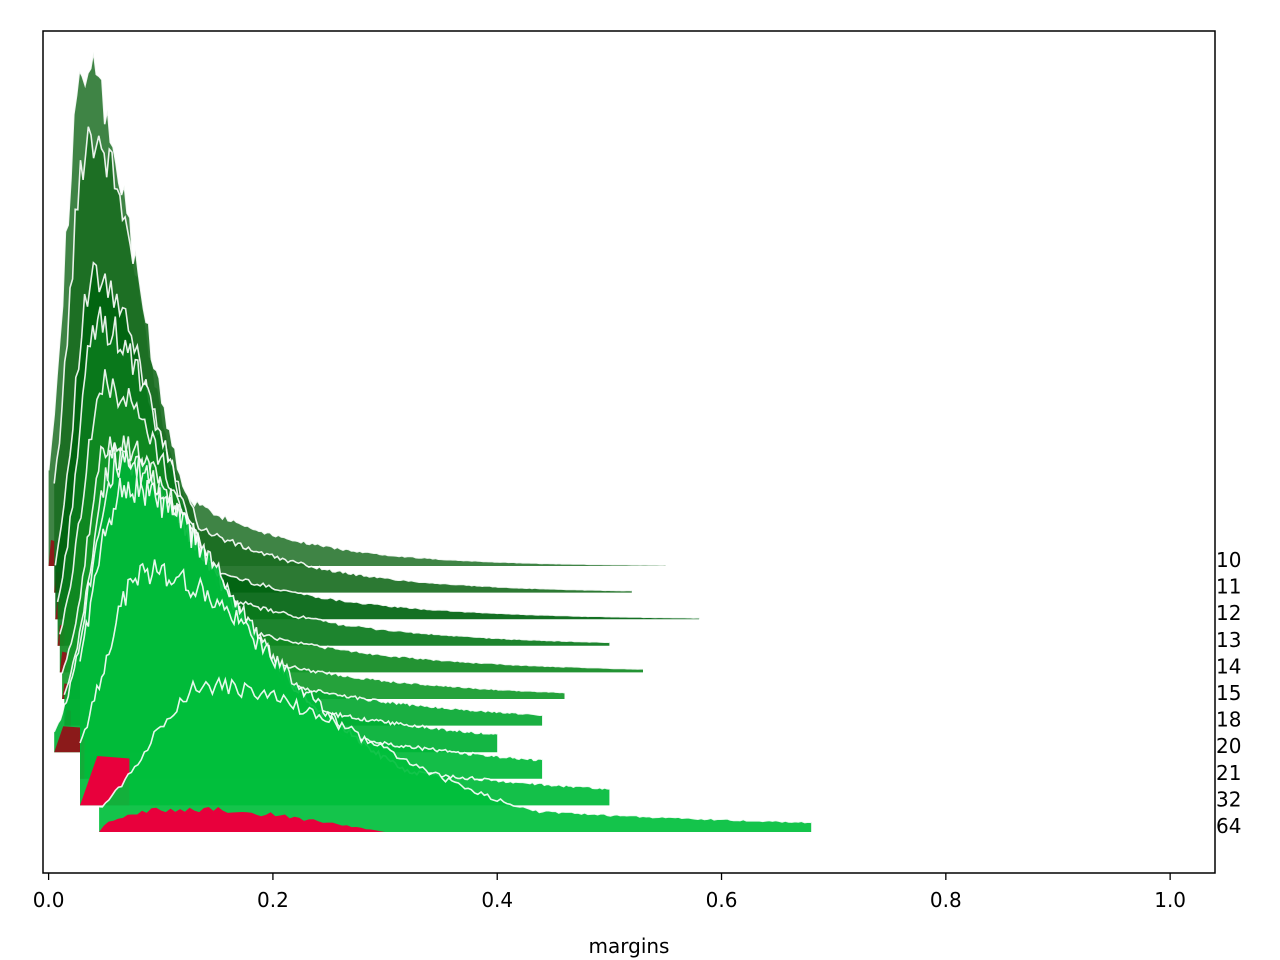  I want to click on ridge-label-64: 64, so click(1228, 826).